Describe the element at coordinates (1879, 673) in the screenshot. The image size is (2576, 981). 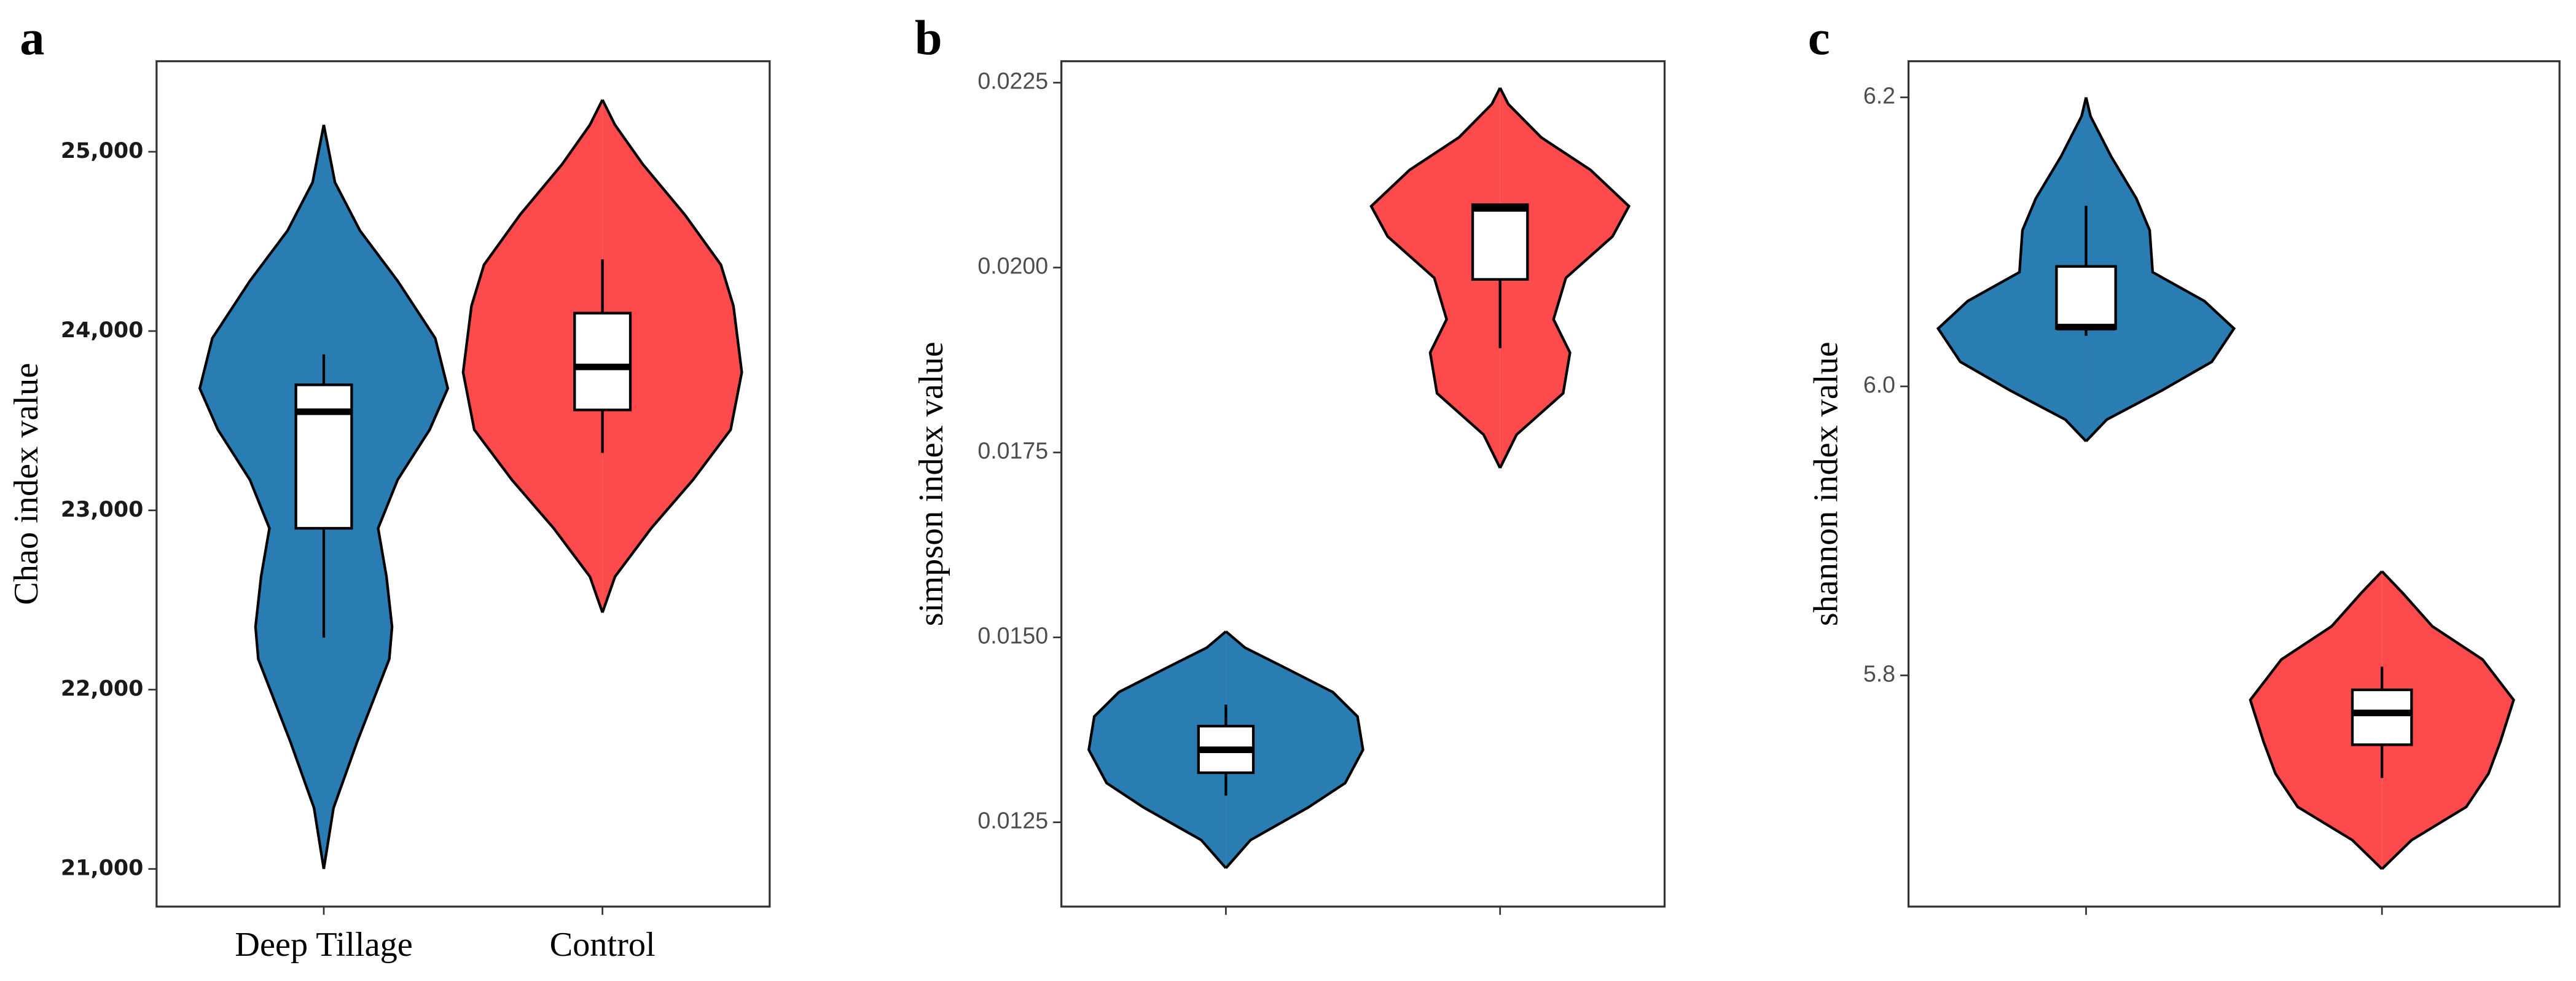
I see `y-tick-label: 5.8` at that location.